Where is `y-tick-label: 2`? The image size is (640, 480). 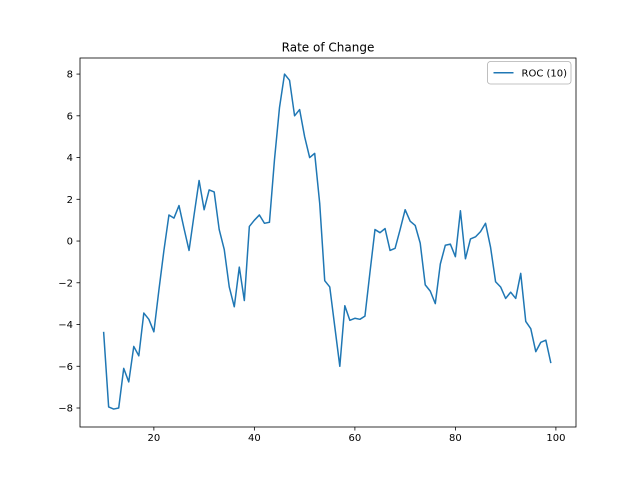 y-tick-label: 2 is located at coordinates (70, 200).